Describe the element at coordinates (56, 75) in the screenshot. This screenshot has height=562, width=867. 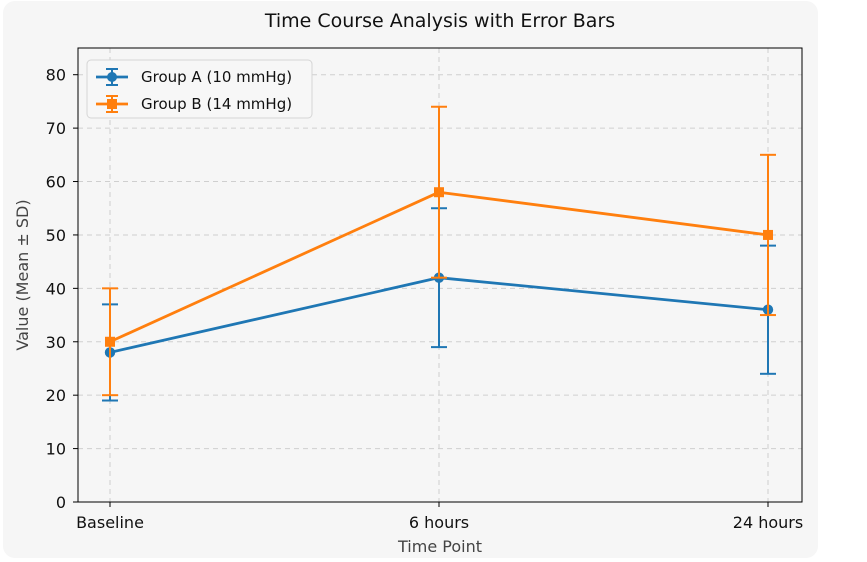
I see `y-tick-label-80: 80` at that location.